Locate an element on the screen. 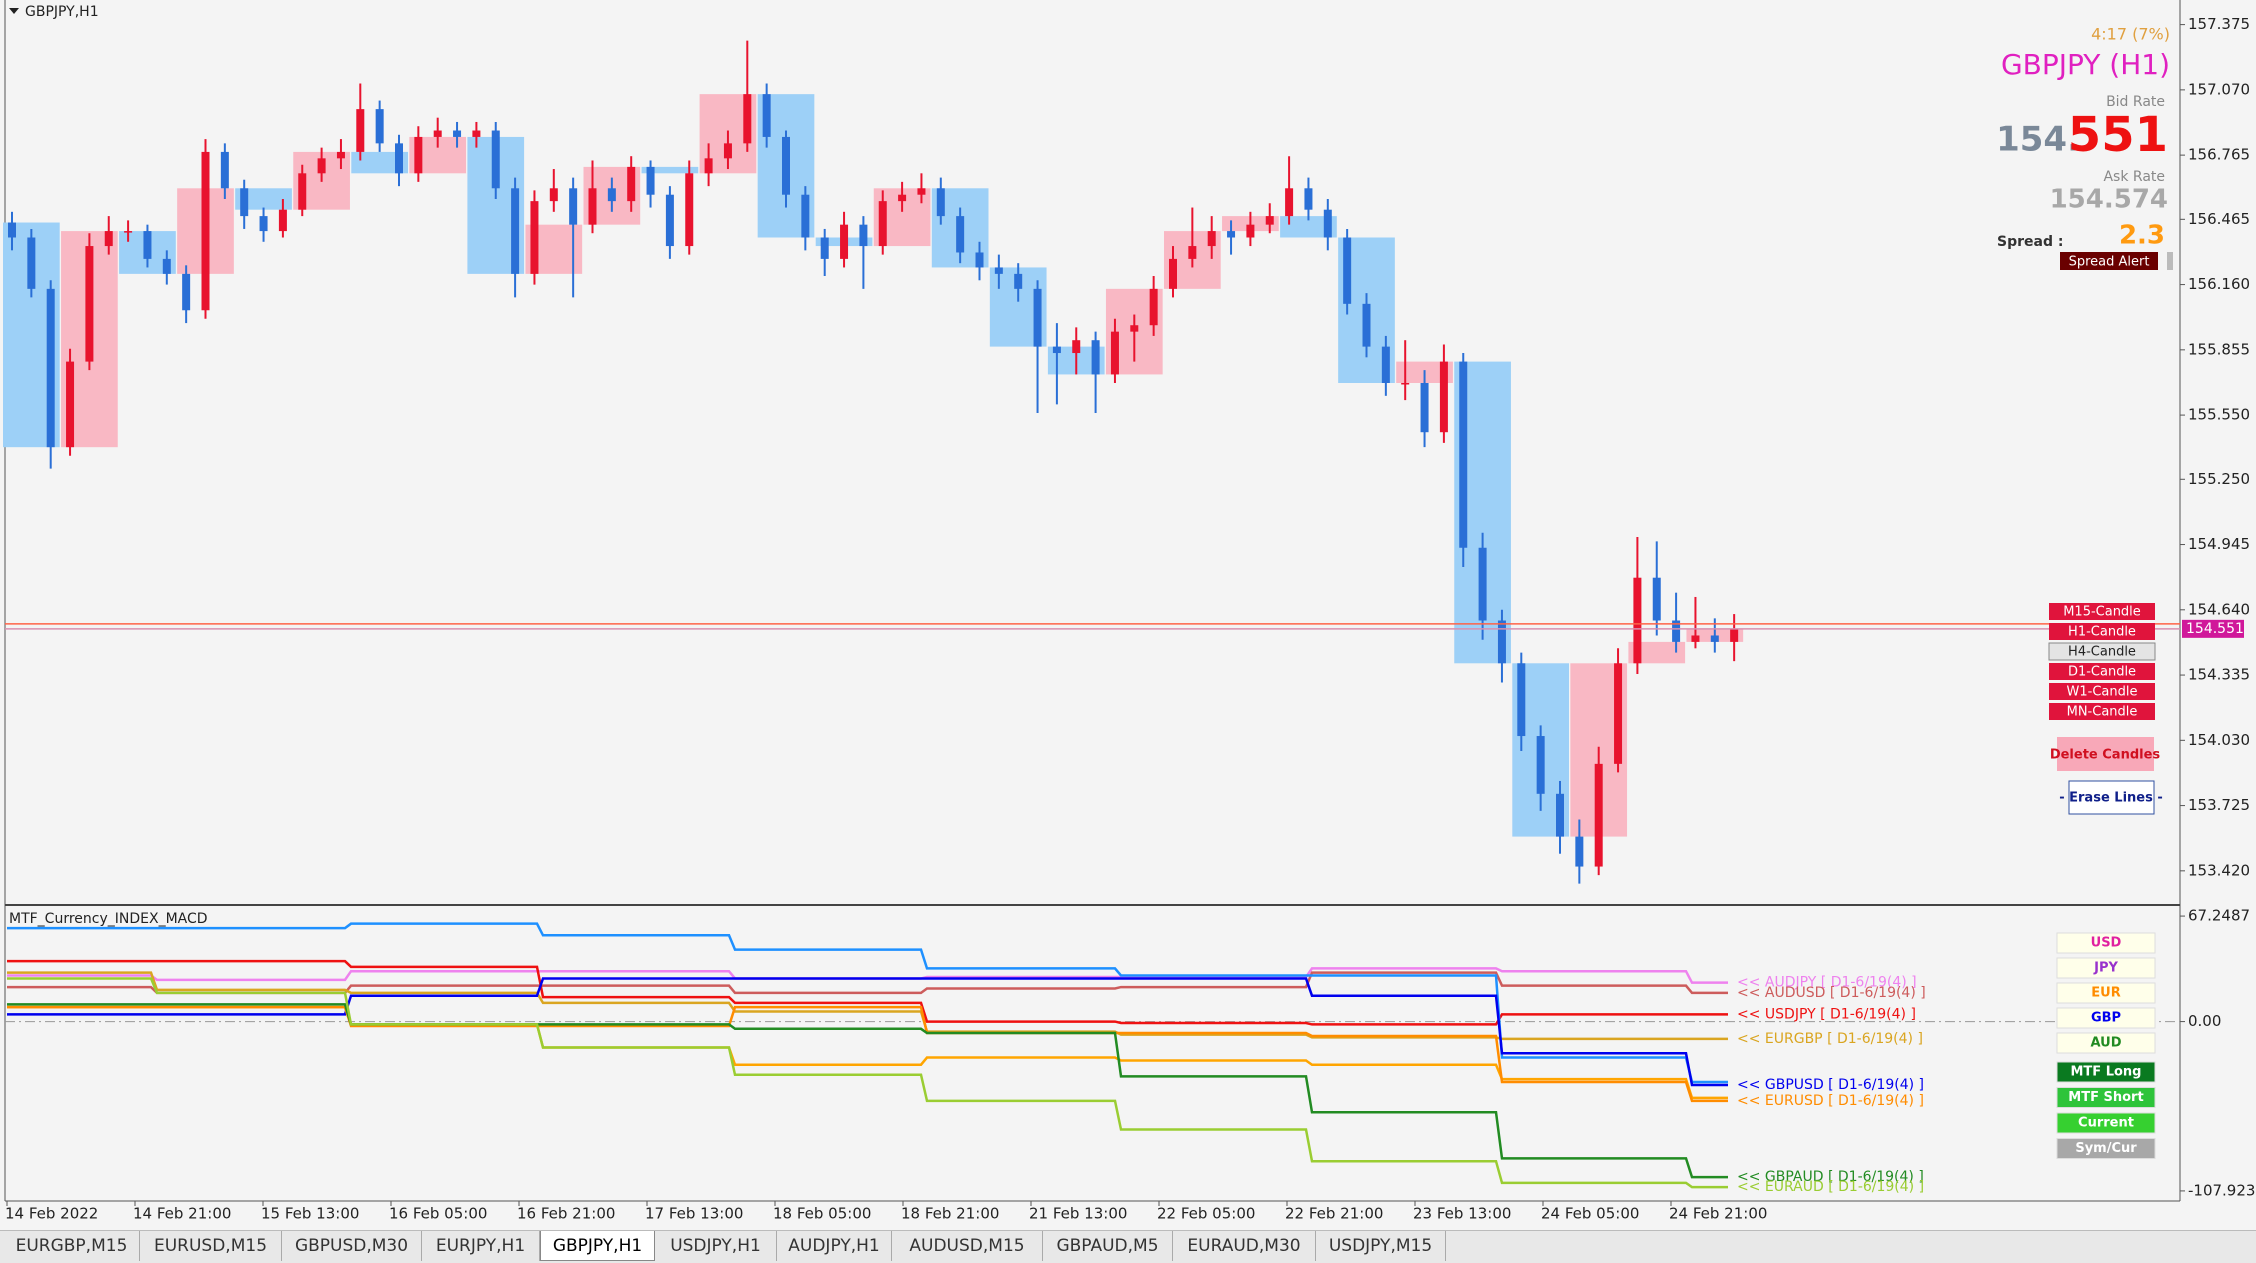  symbol-tab: GBPAUD,M5 is located at coordinates (1108, 1246).